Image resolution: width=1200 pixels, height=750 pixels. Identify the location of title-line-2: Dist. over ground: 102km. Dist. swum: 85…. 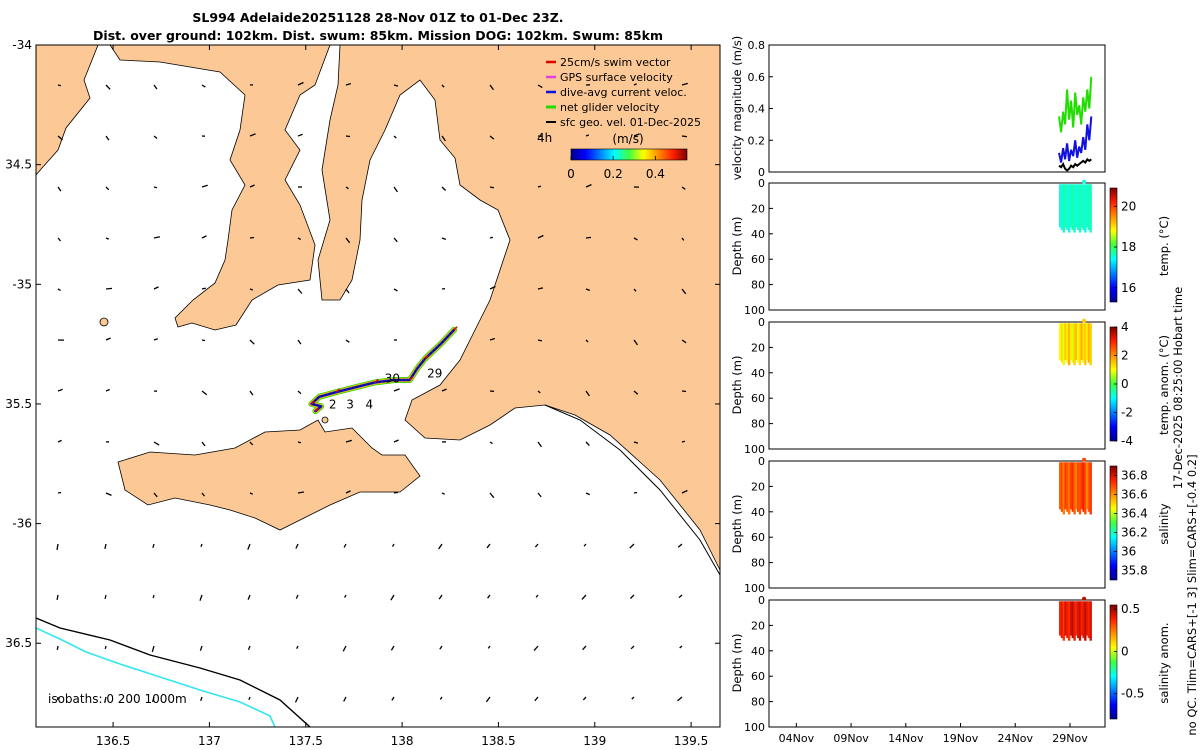
(378, 35).